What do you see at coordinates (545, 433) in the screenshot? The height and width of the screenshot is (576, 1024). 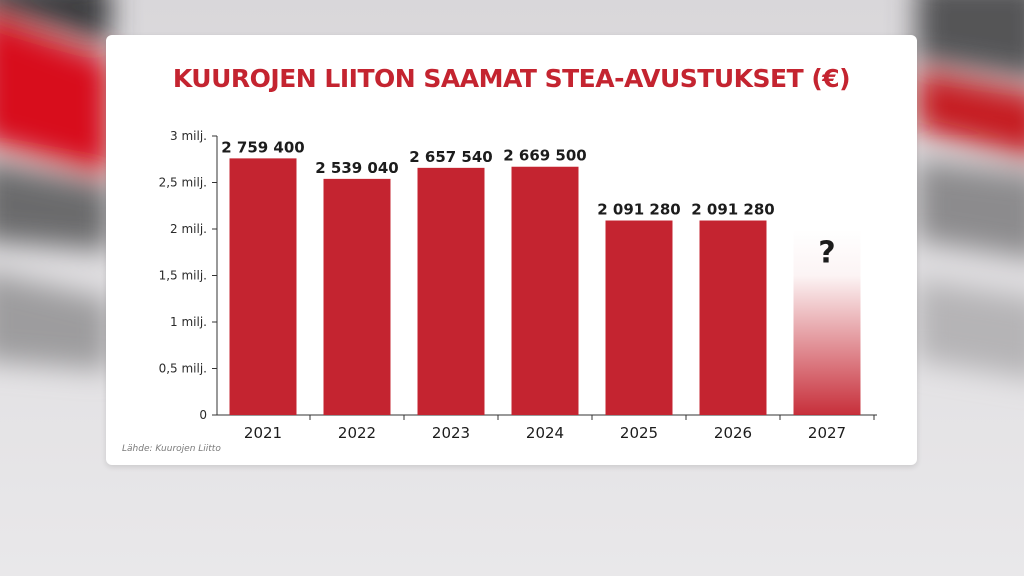 I see `x-tick-label: 2024` at bounding box center [545, 433].